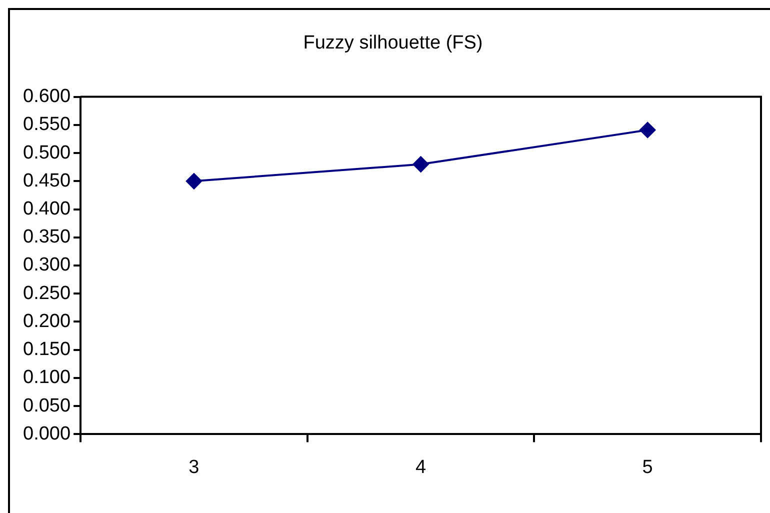  Describe the element at coordinates (47, 377) in the screenshot. I see `y-tick-label: 0.100` at that location.